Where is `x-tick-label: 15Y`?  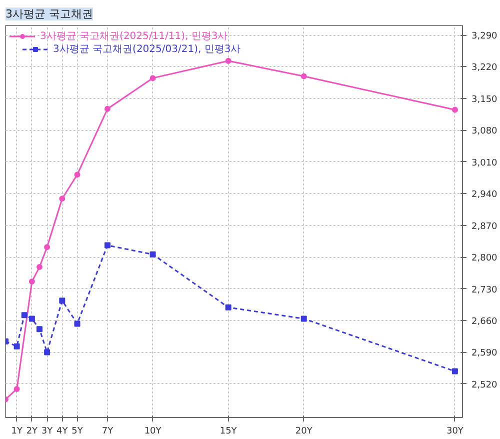 x-tick-label: 15Y is located at coordinates (229, 431).